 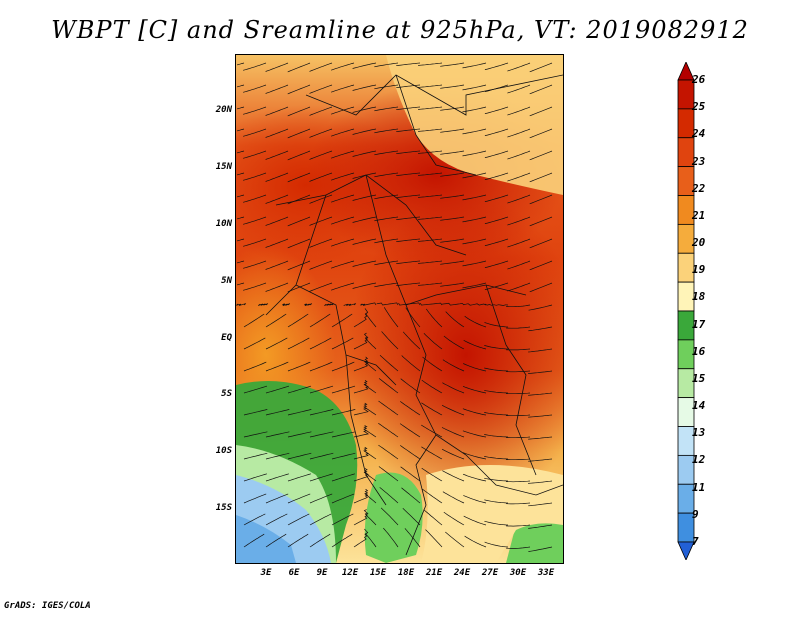 I want to click on colorbar, so click(x=686, y=311).